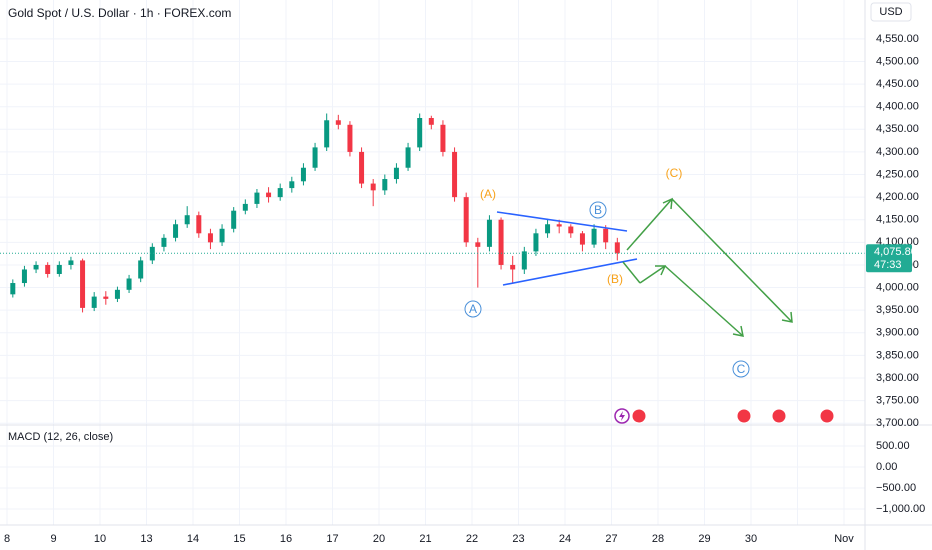  Describe the element at coordinates (896, 488) in the screenshot. I see `indicator-tick-label: −500.00` at that location.